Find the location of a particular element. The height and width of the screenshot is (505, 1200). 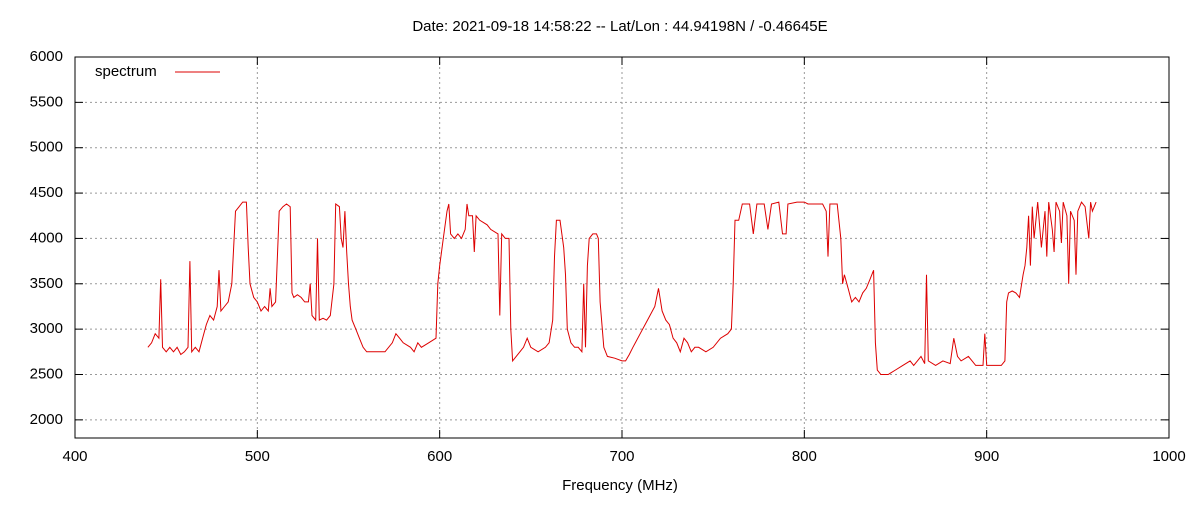

y-tick-label: 2000 is located at coordinates (46, 419).